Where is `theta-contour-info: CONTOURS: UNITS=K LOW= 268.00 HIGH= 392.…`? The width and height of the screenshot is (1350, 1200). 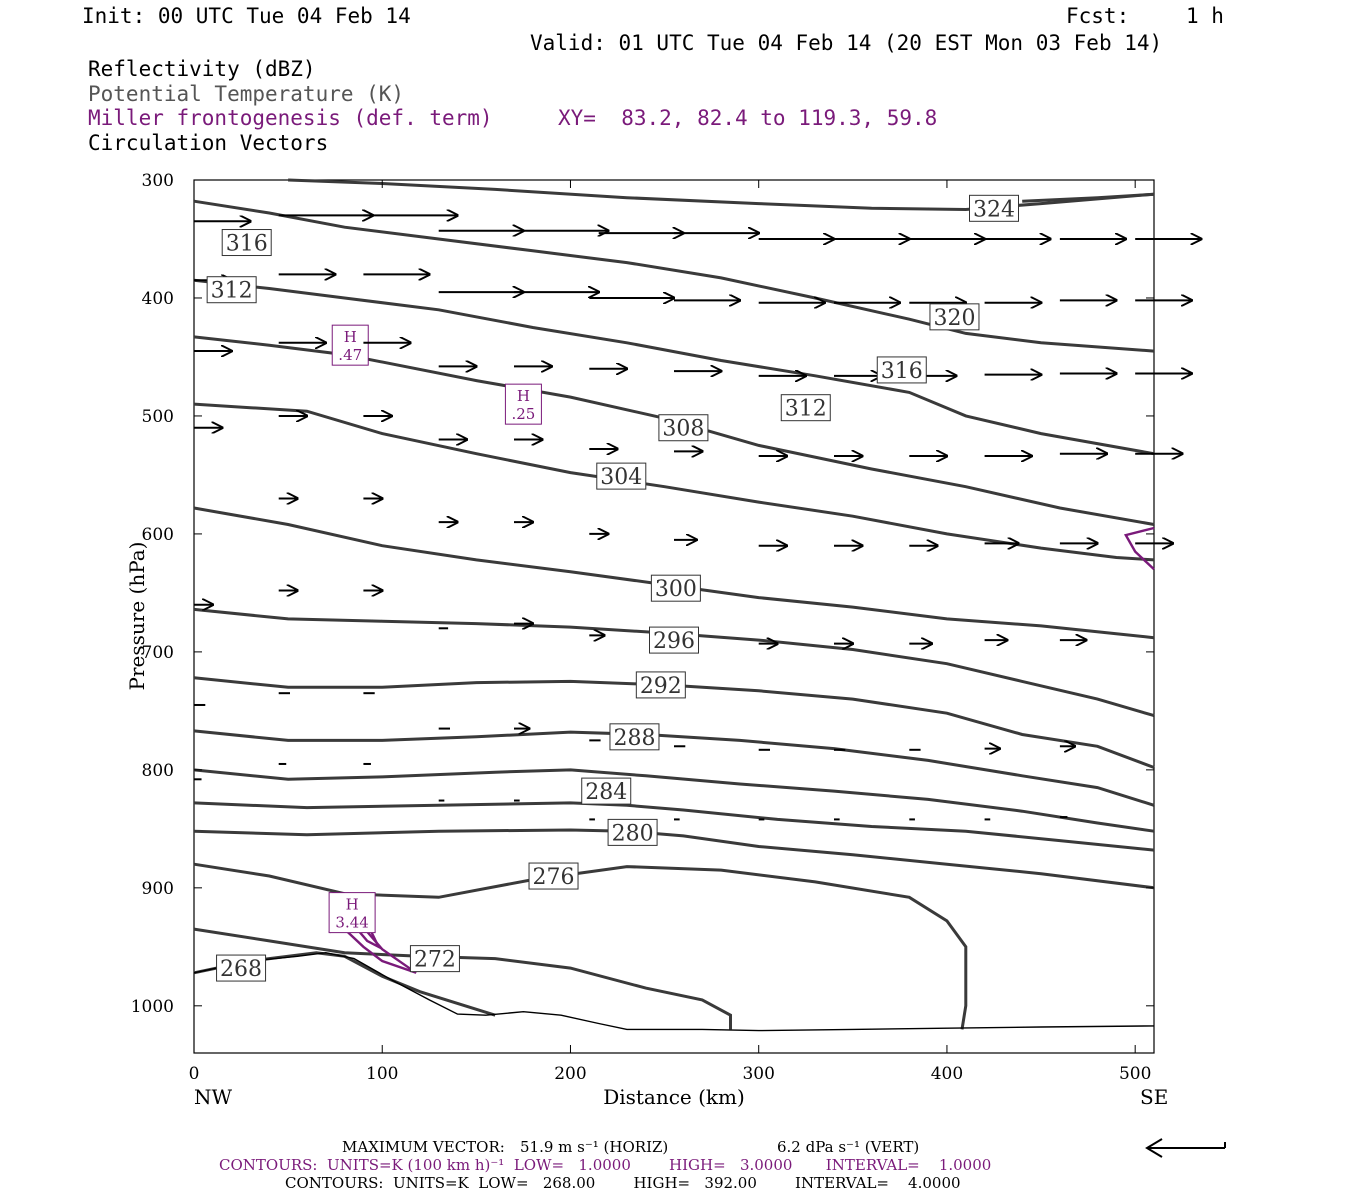
theta-contour-info: CONTOURS: UNITS=K LOW= 268.00 HIGH= 392.… is located at coordinates (623, 1183).